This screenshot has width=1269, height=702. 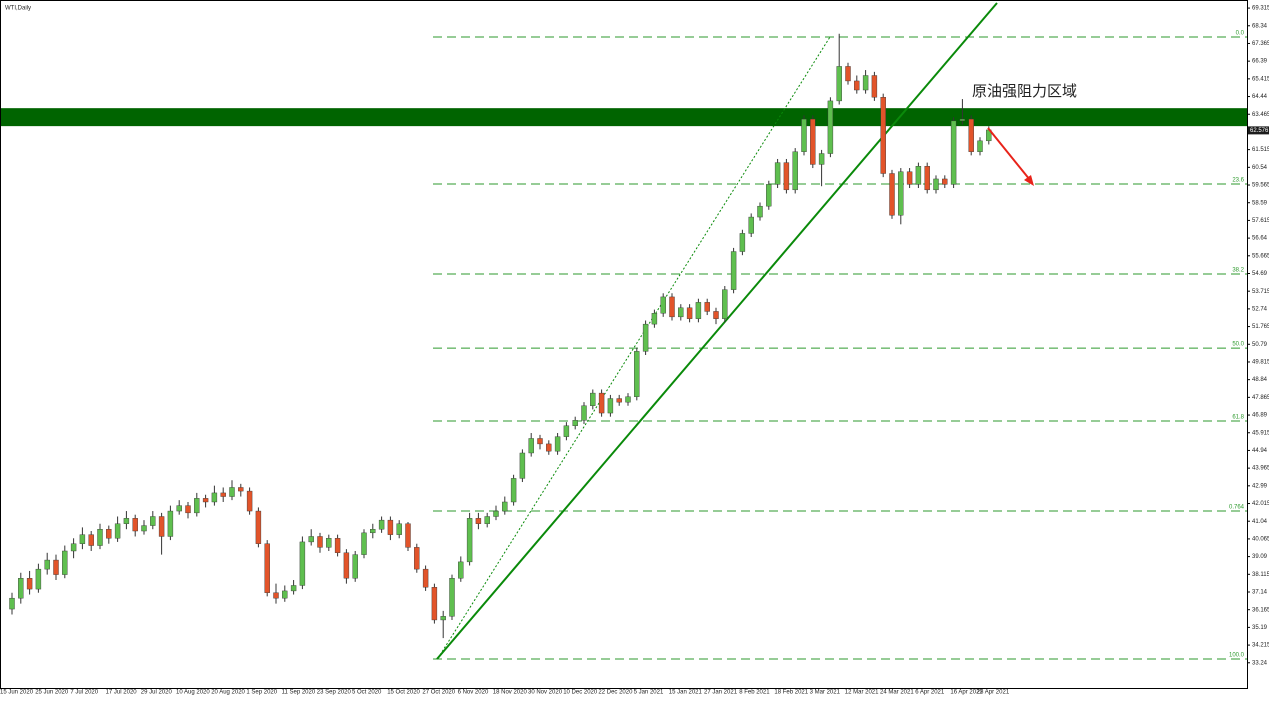 What do you see at coordinates (228, 693) in the screenshot?
I see `x-tick-label: 20 Aug 2020` at bounding box center [228, 693].